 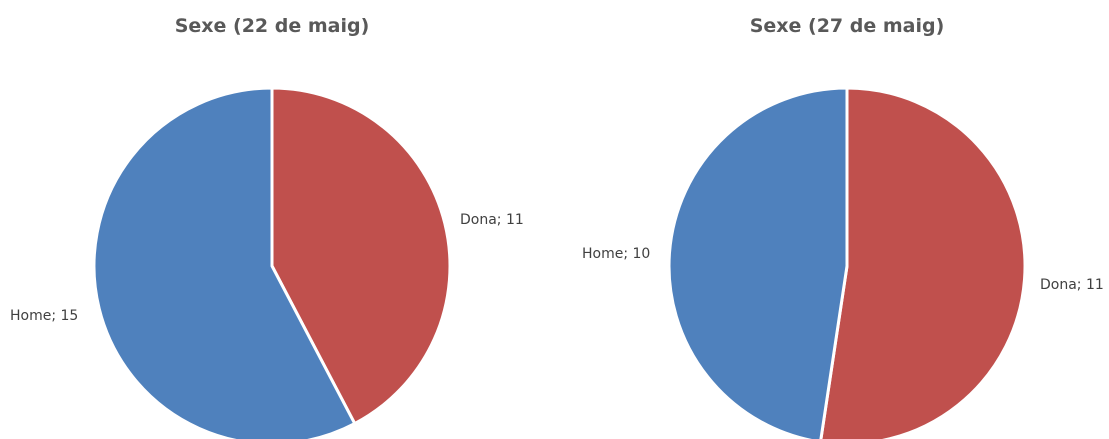 I want to click on slice-label-home: Home; 10, so click(x=616, y=254).